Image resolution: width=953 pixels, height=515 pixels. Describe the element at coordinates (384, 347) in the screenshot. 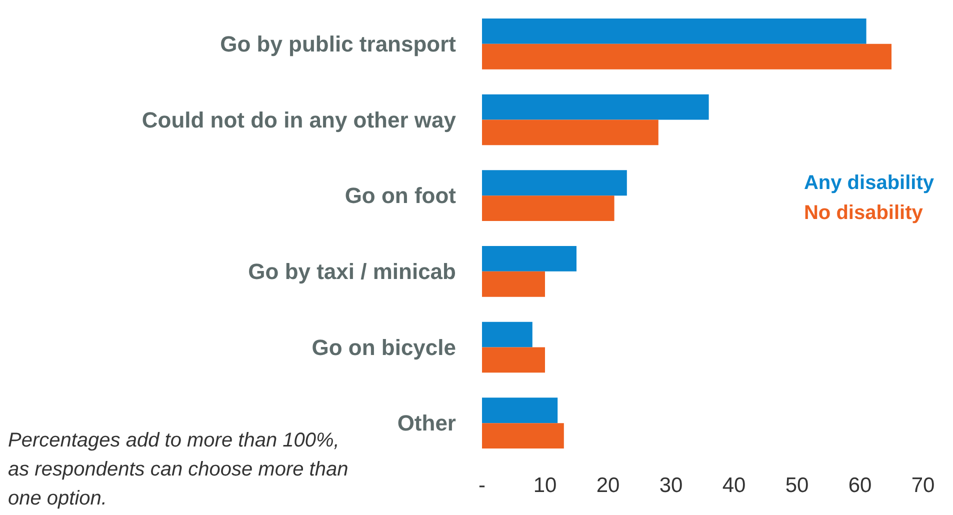

I see `y-tick-label: Go on bicycle` at that location.